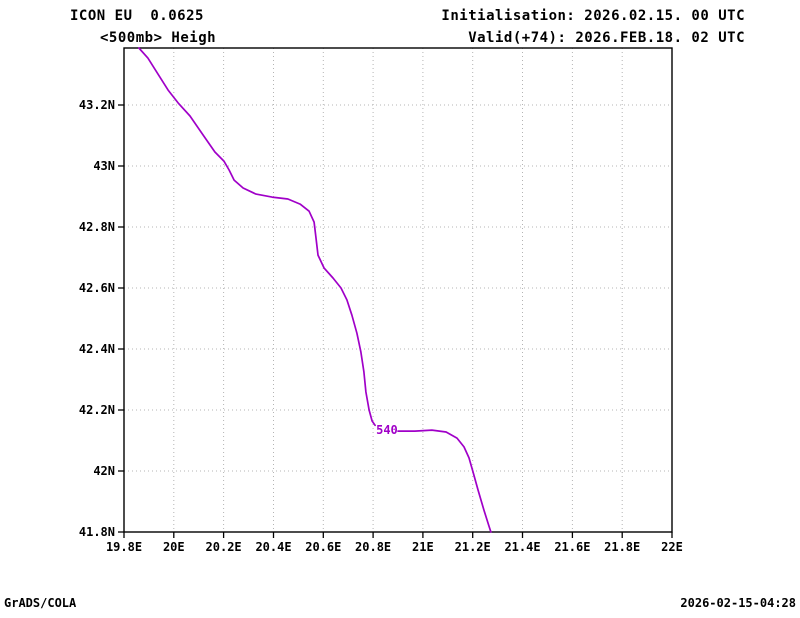 The image size is (800, 618). I want to click on y-tick-label: 42.4N, so click(97, 349).